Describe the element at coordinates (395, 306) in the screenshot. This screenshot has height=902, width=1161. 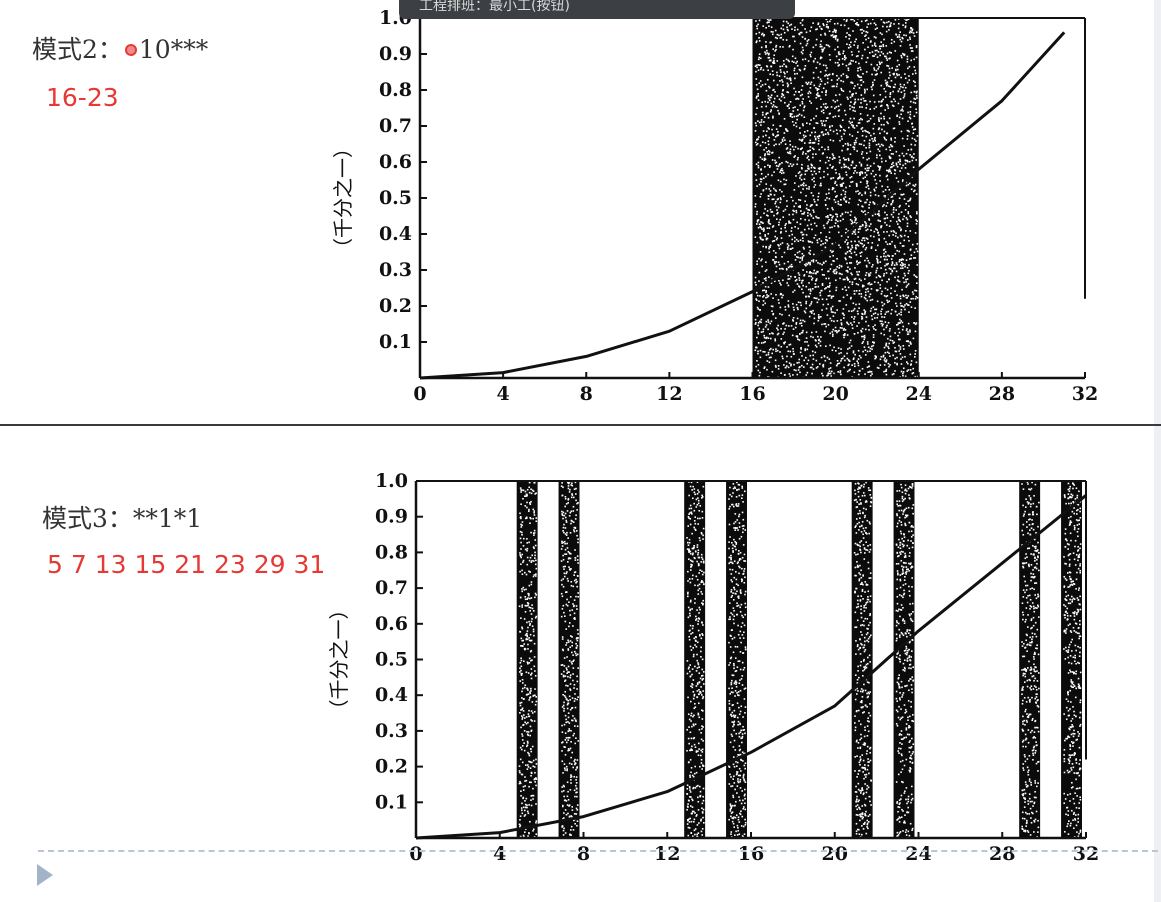
I see `y-tick-label: 0.2` at that location.